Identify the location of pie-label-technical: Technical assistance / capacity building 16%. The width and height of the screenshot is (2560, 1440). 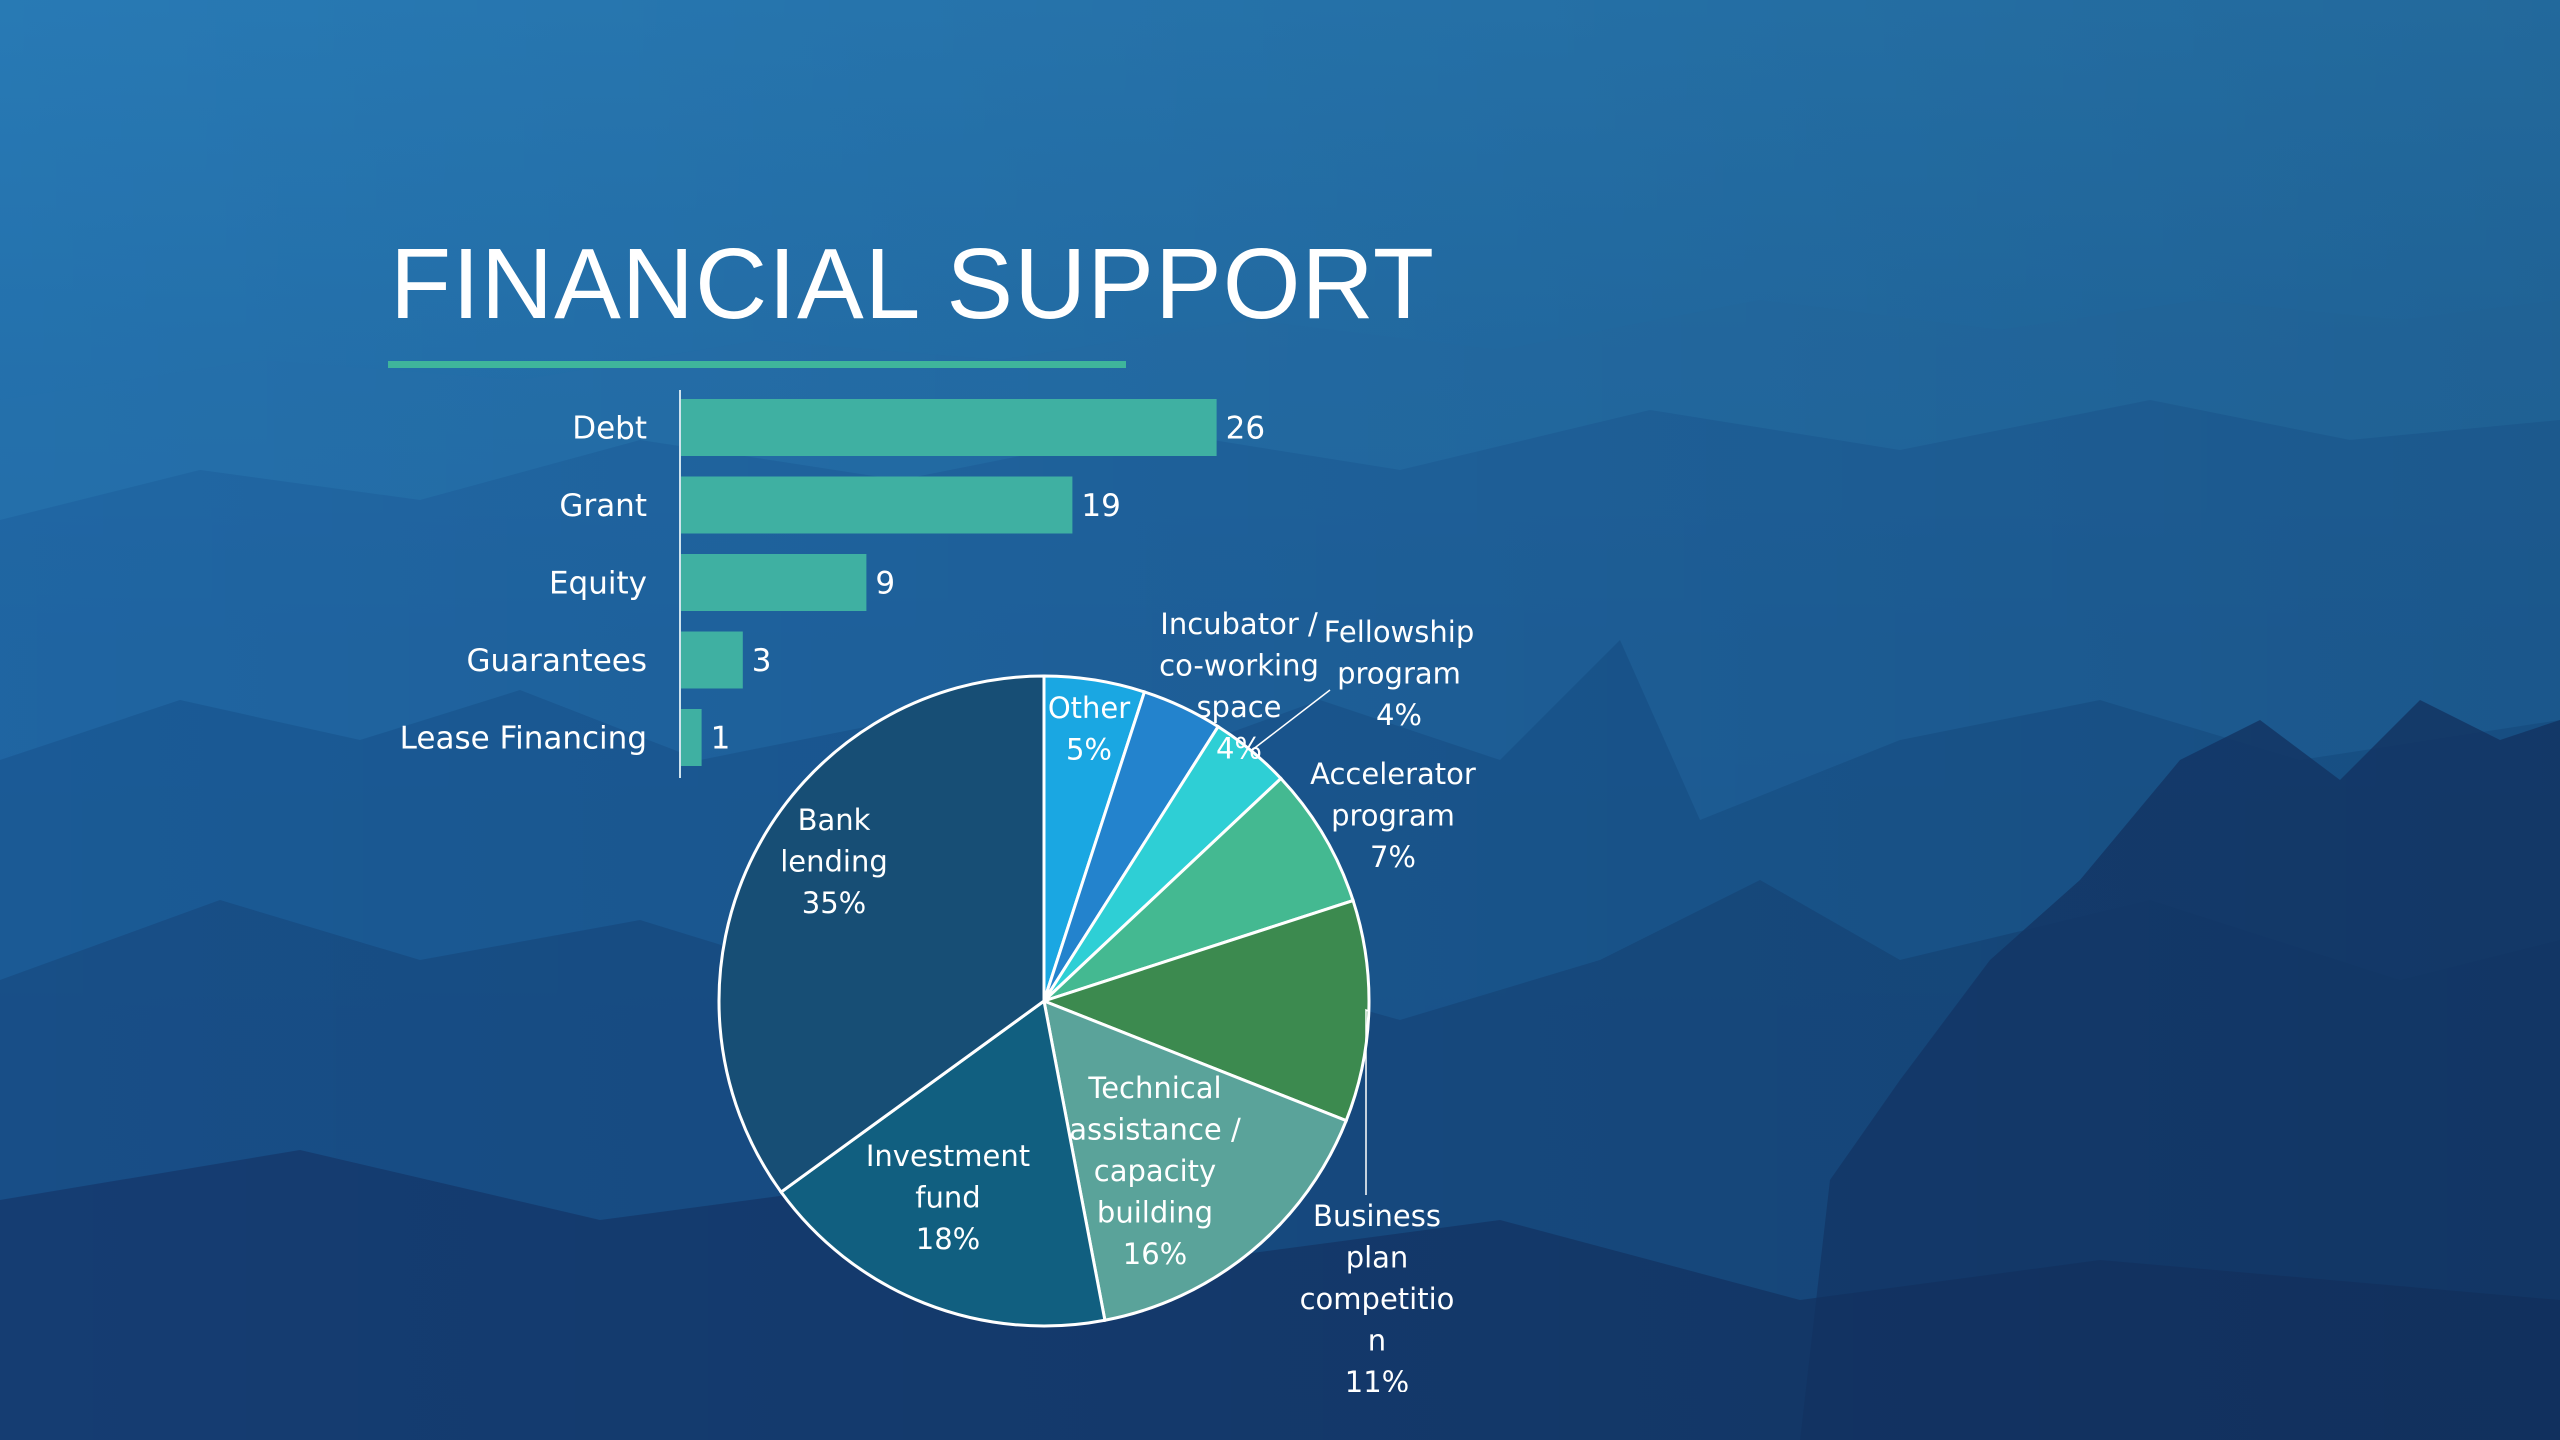
(1155, 1171).